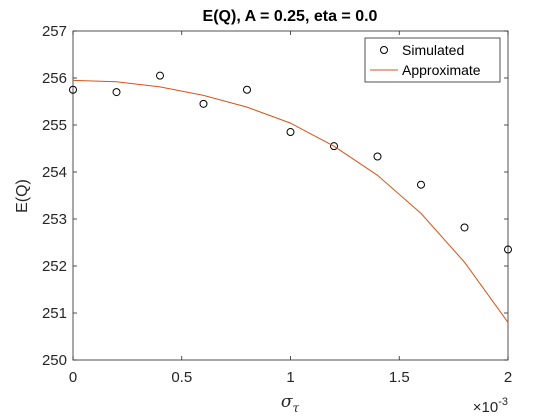 This screenshot has height=420, width=560. I want to click on y-tick-label: 253, so click(54, 219).